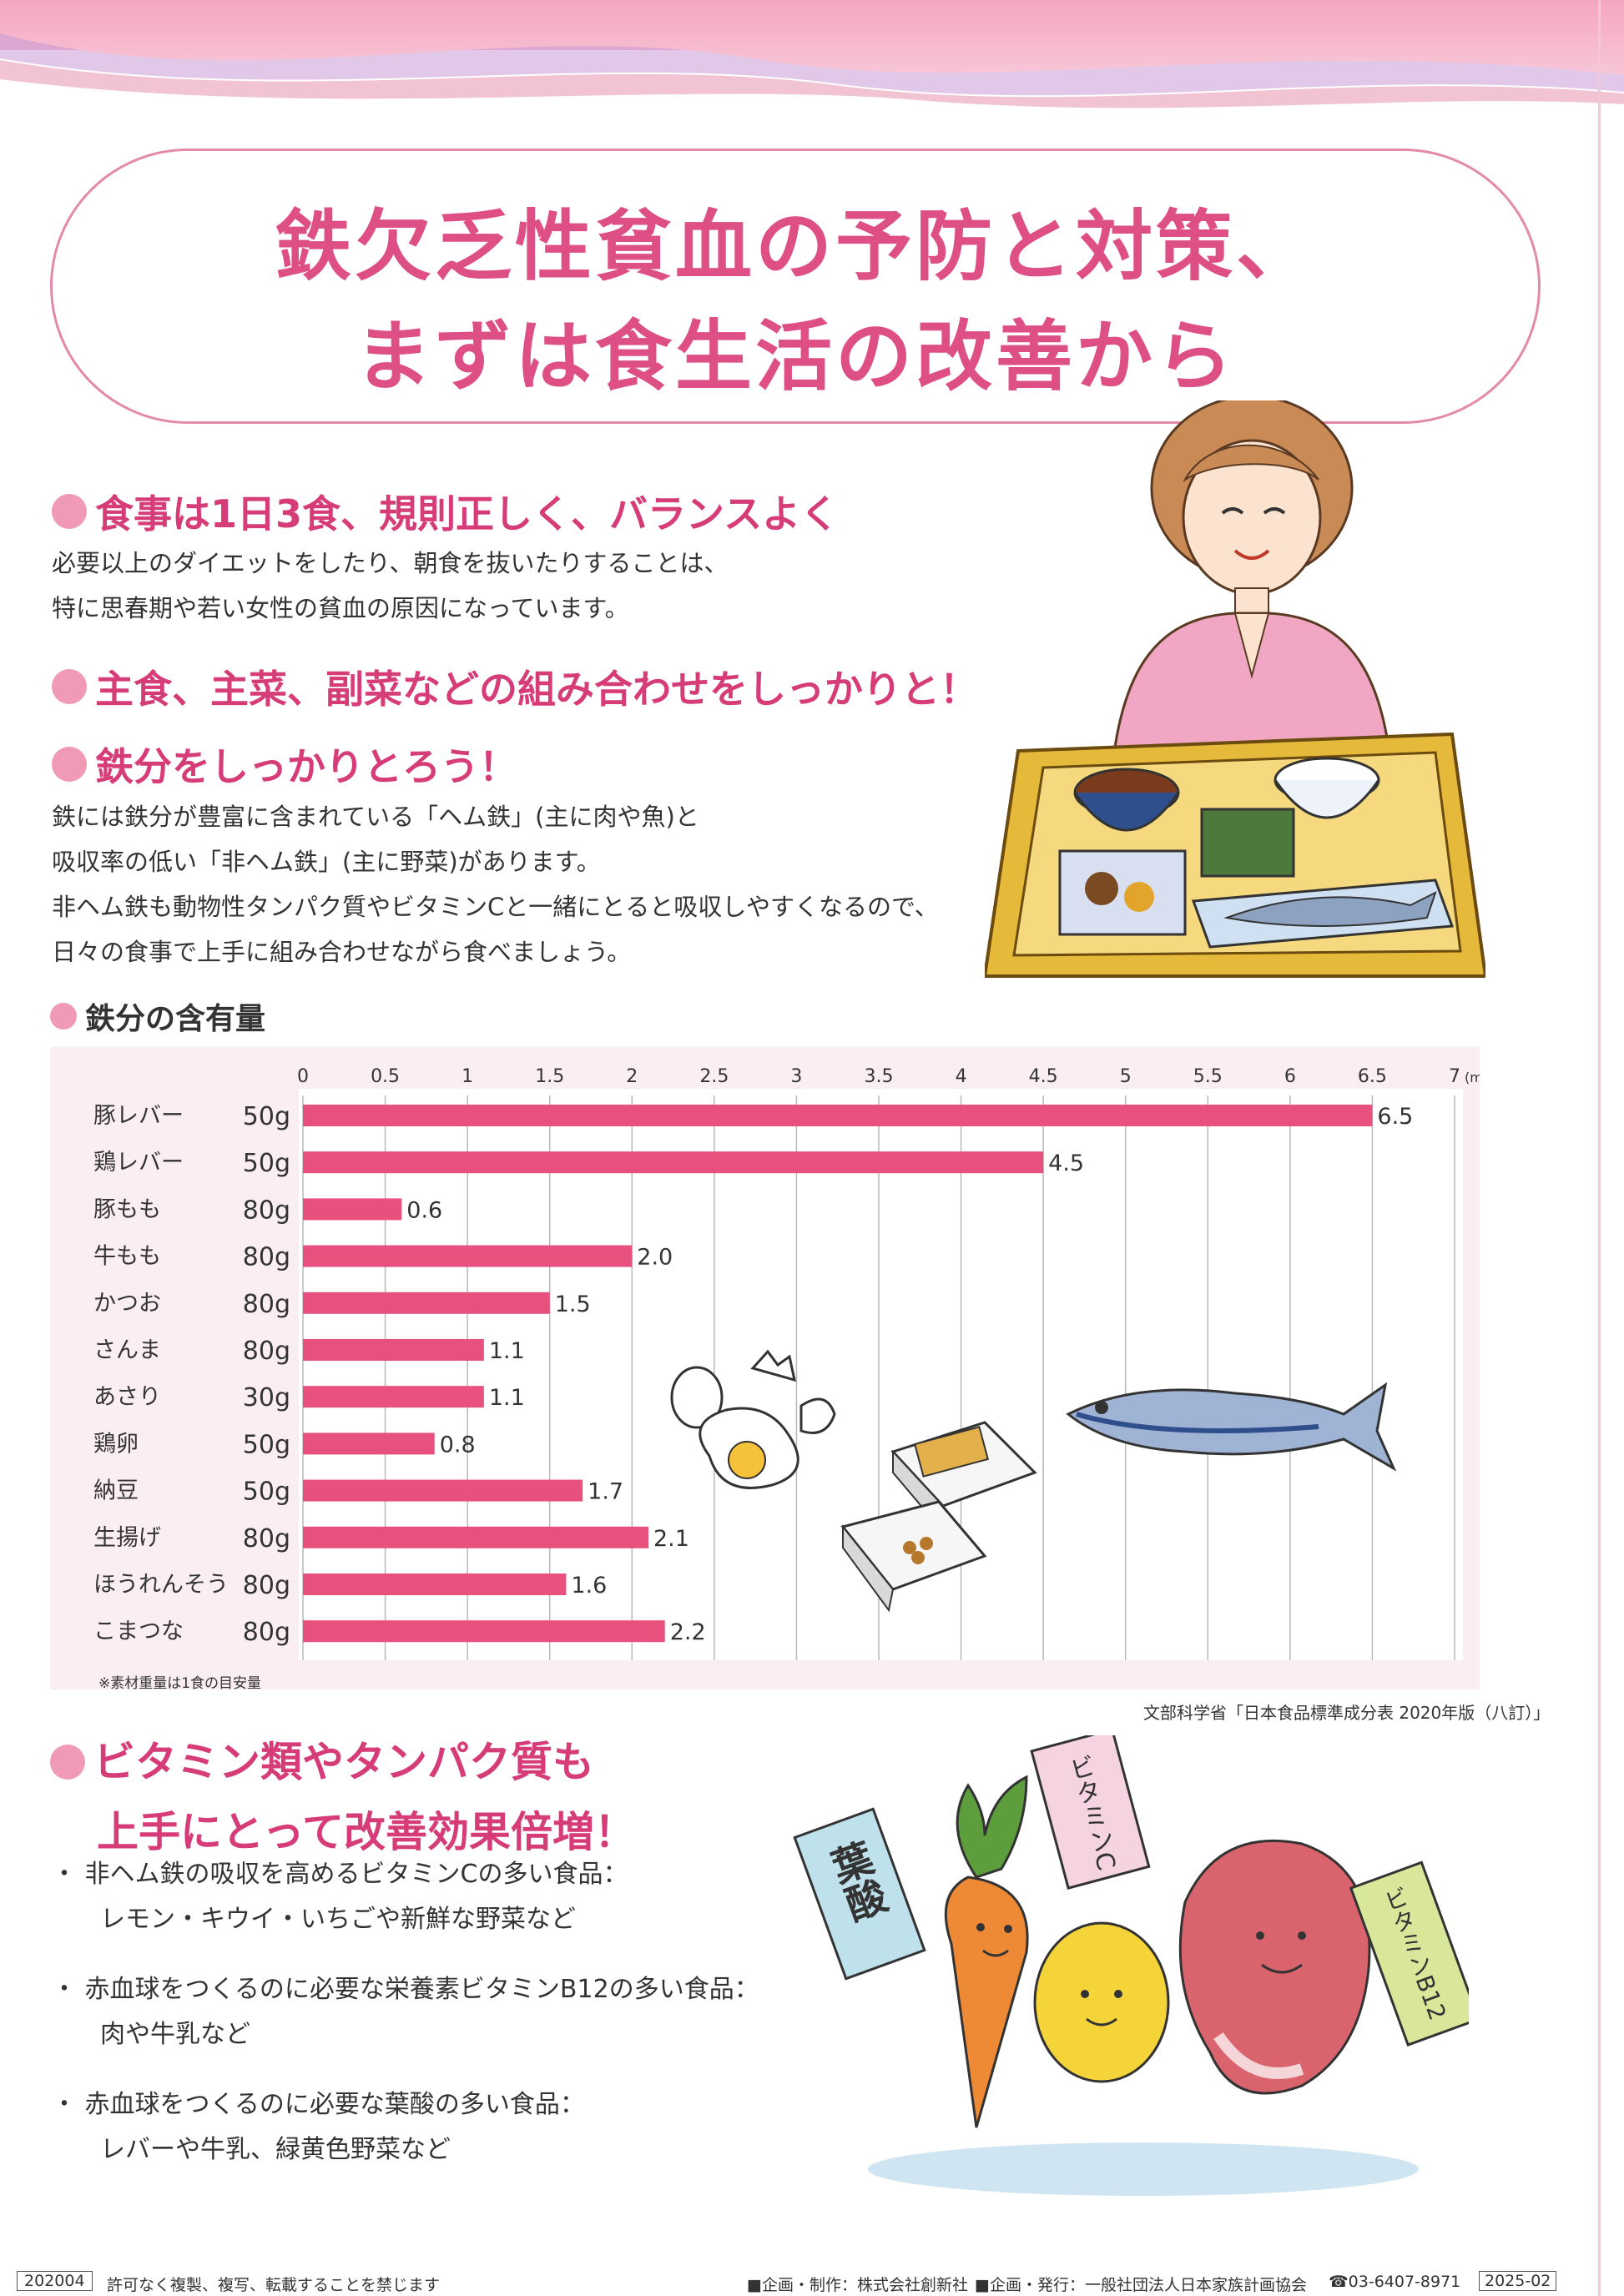 The width and height of the screenshot is (1624, 2296). What do you see at coordinates (1455, 1076) in the screenshot?
I see `x-tick-label: 7` at bounding box center [1455, 1076].